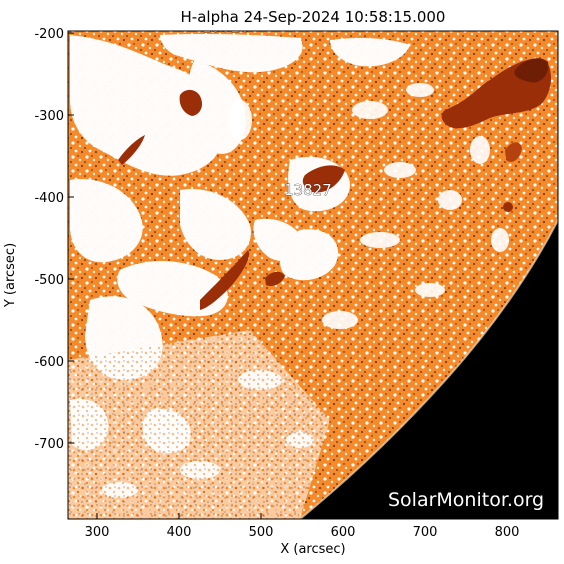 This screenshot has height=564, width=564. Describe the element at coordinates (49, 198) in the screenshot. I see `y-tick-label: -400` at that location.